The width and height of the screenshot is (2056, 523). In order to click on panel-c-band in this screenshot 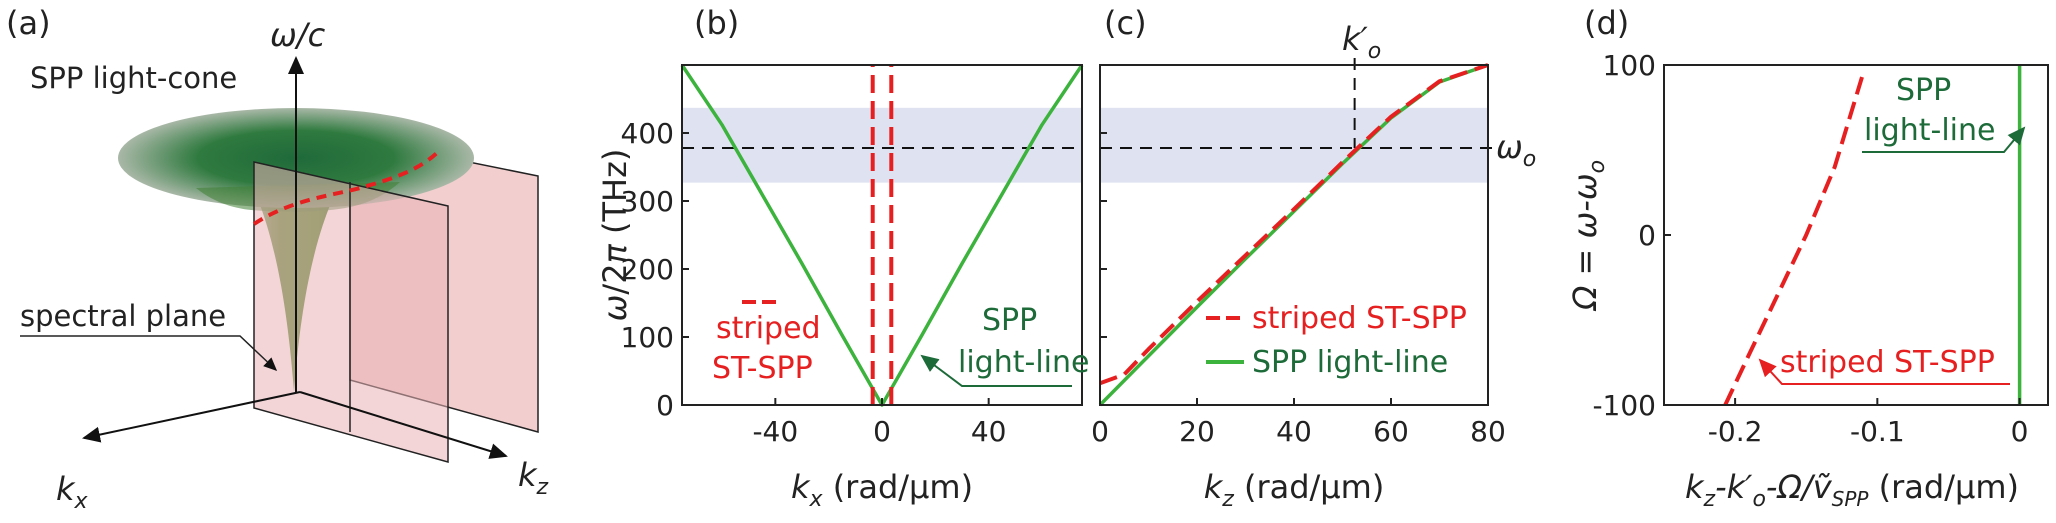, I will do `click(1294, 145)`.